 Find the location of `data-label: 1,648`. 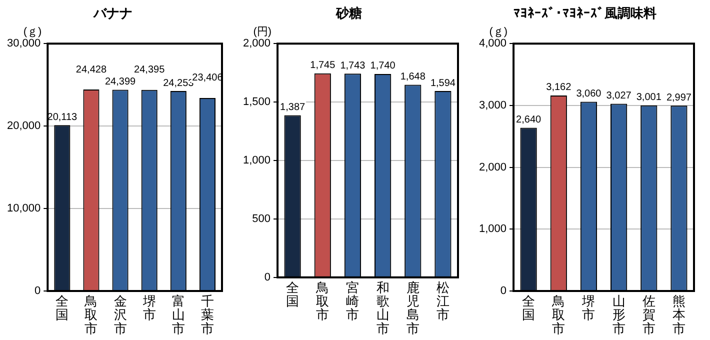

data-label: 1,648 is located at coordinates (413, 77).